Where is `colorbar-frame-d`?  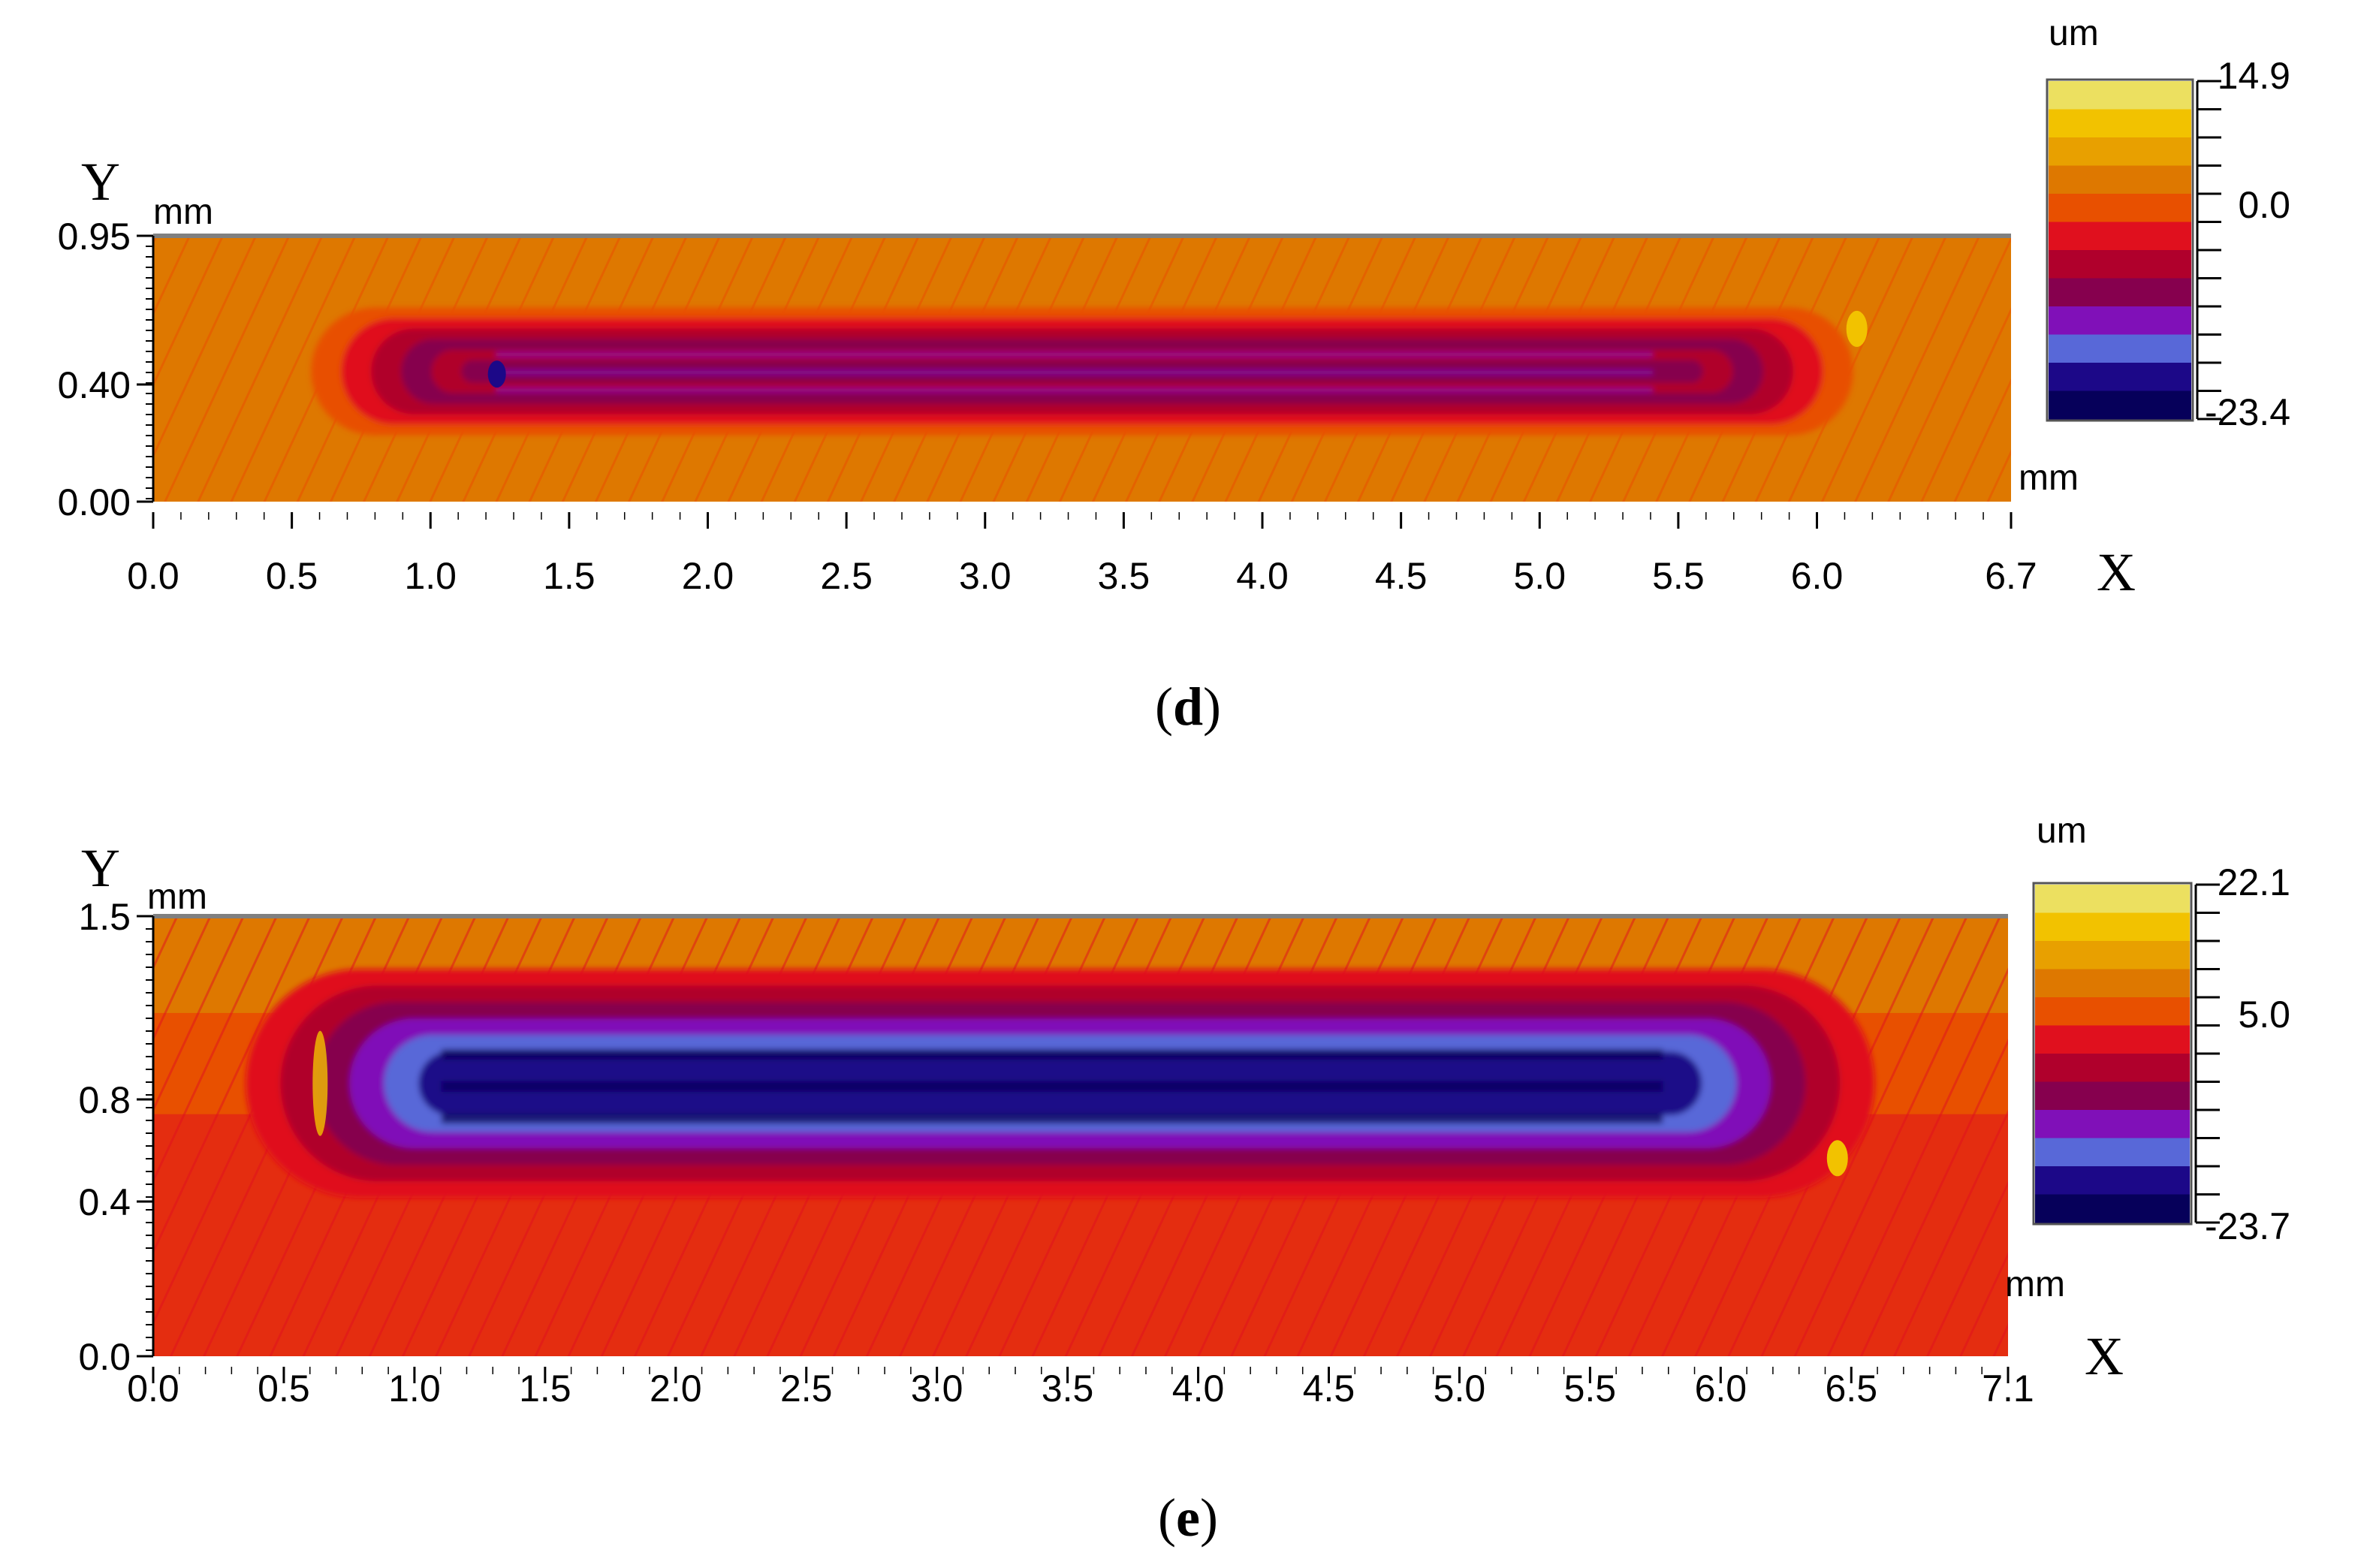 colorbar-frame-d is located at coordinates (2120, 250).